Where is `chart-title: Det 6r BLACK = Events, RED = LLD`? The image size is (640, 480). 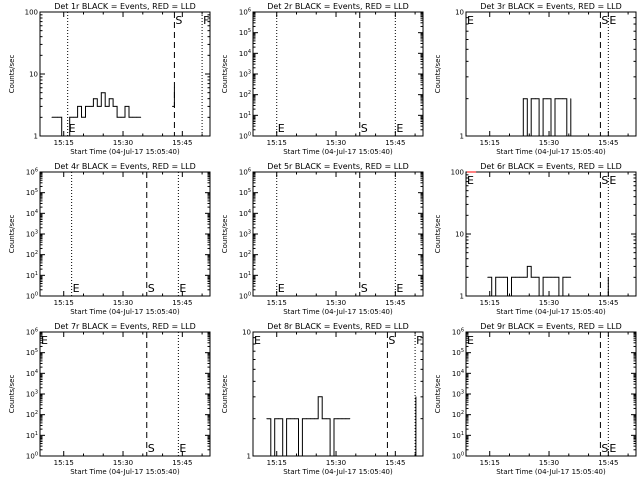 chart-title: Det 6r BLACK = Events, RED = LLD is located at coordinates (551, 166).